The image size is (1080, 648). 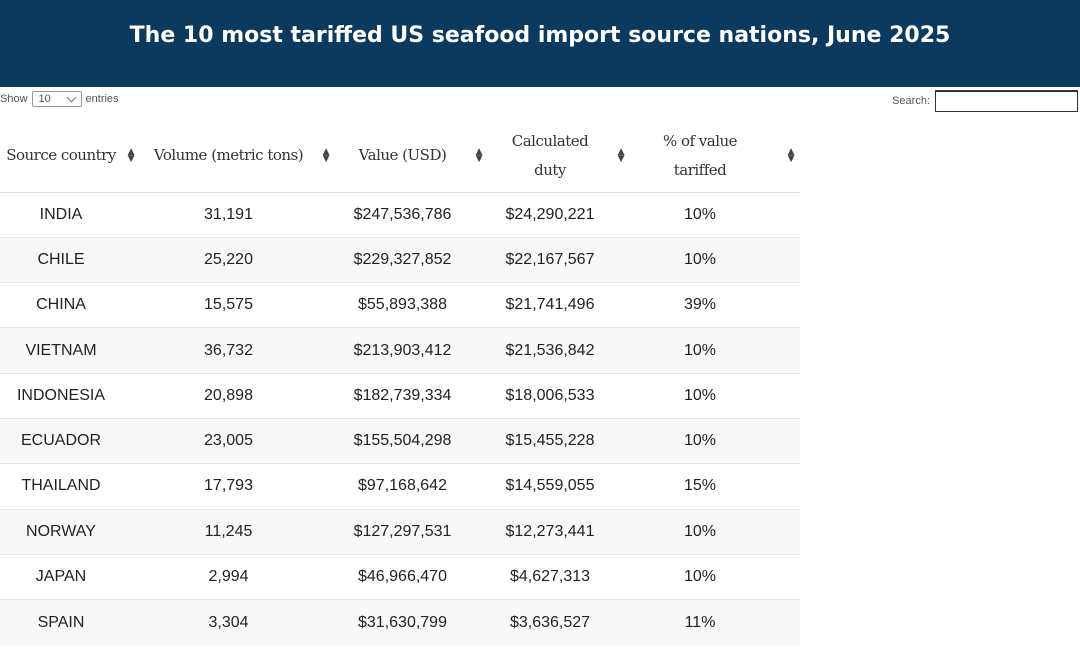 I want to click on table-row: SPAIN 3,304 $31,630,799 $3,636,527 11%, so click(x=400, y=622).